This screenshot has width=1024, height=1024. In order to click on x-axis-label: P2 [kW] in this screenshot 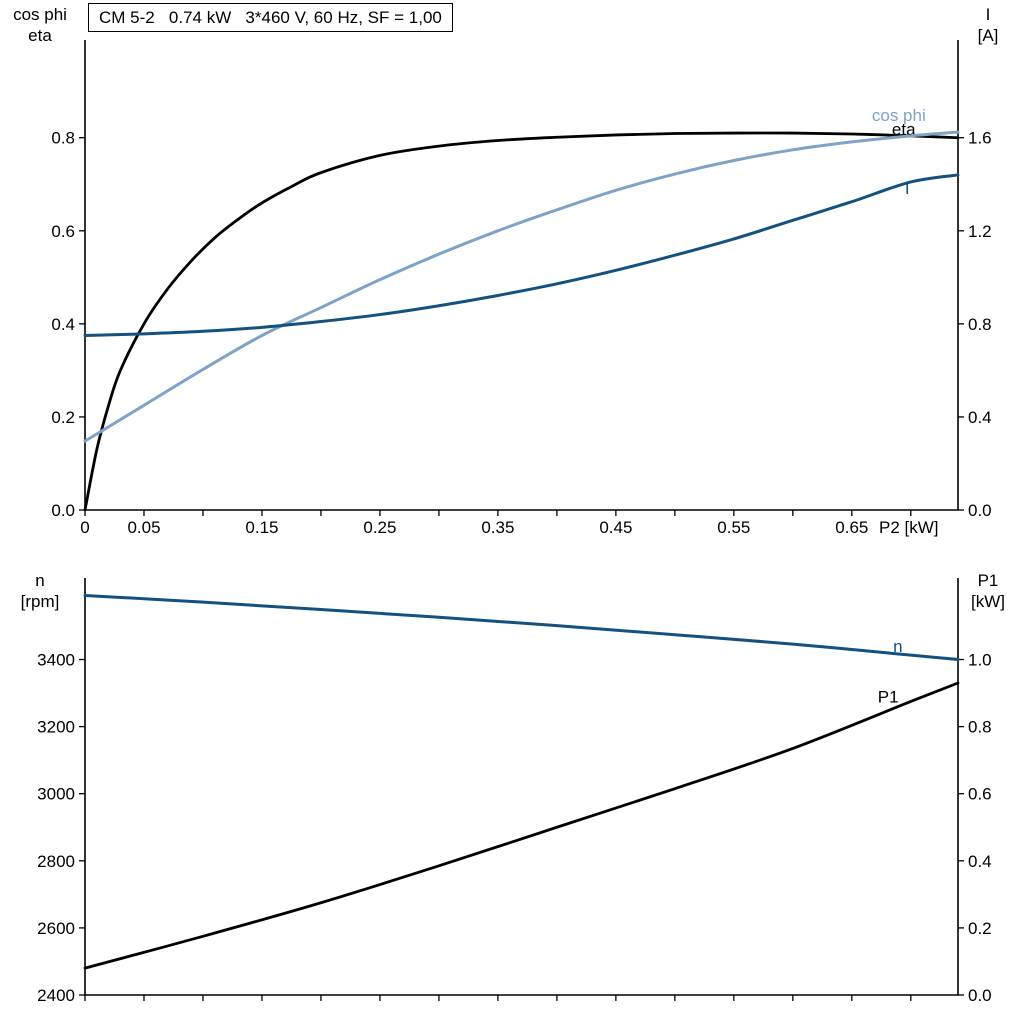, I will do `click(909, 527)`.